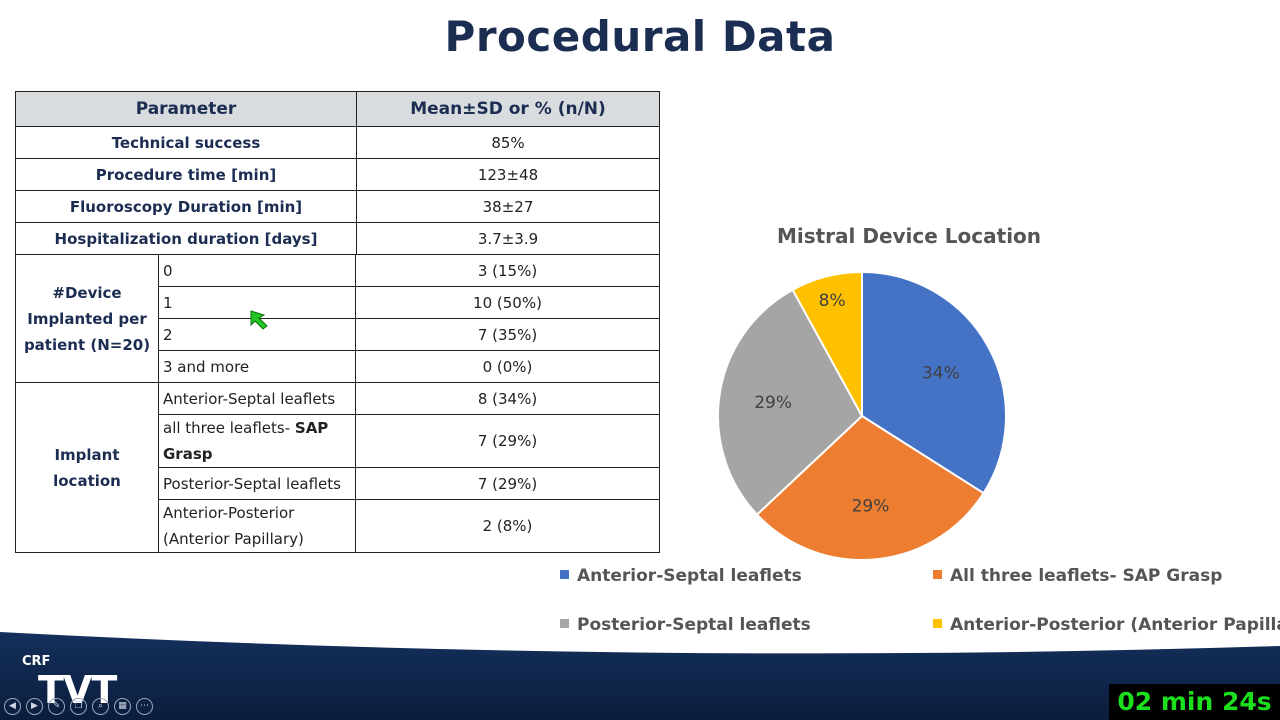  What do you see at coordinates (507, 302) in the screenshot?
I see `value-cell: 10 (50%)` at bounding box center [507, 302].